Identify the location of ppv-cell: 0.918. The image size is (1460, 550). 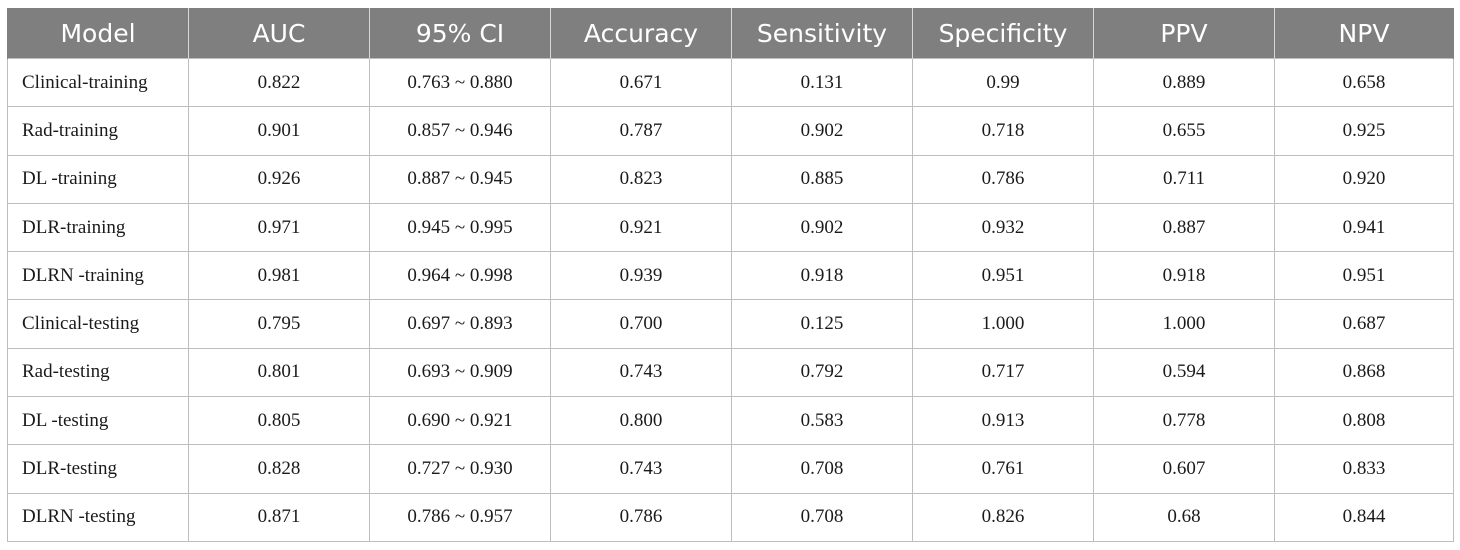
(1184, 276).